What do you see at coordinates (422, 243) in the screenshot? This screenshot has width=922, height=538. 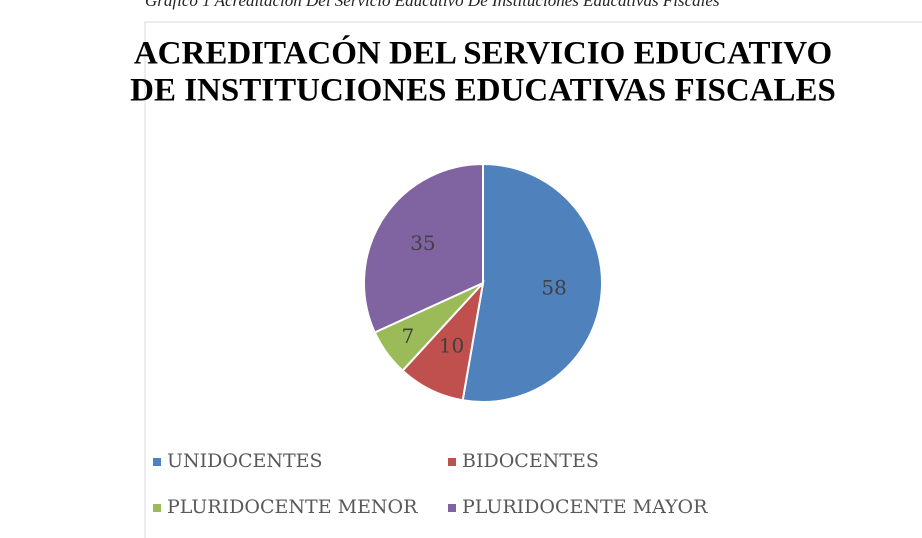 I see `data-label: 35` at bounding box center [422, 243].